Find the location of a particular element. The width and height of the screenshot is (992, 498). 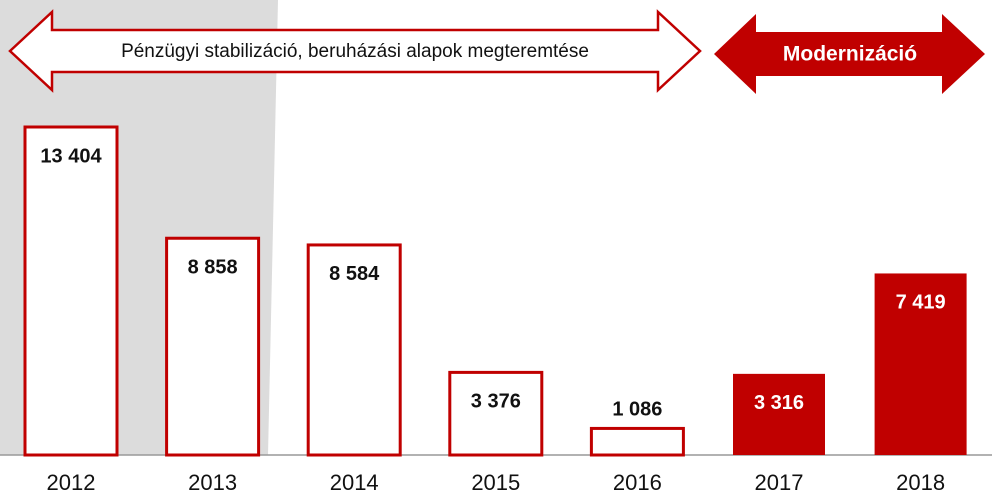

arrow-filled is located at coordinates (849, 54).